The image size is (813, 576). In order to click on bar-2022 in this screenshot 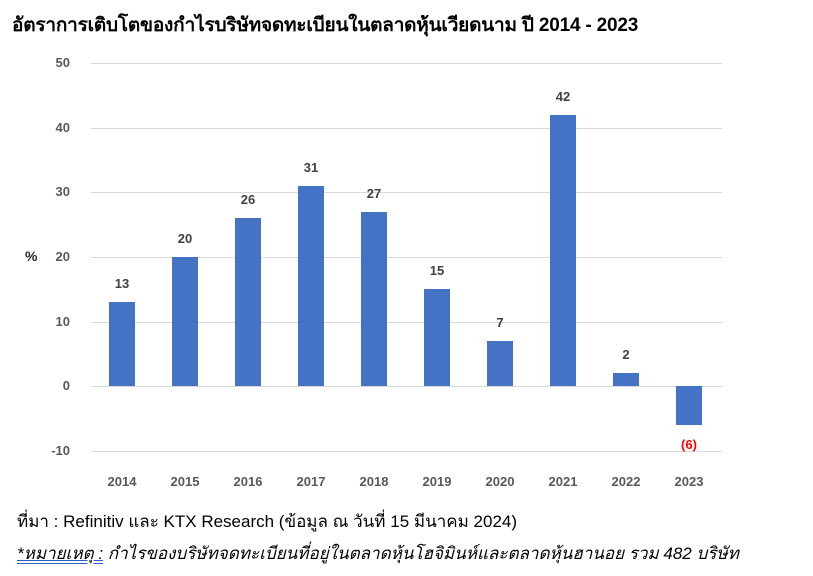, I will do `click(626, 380)`.